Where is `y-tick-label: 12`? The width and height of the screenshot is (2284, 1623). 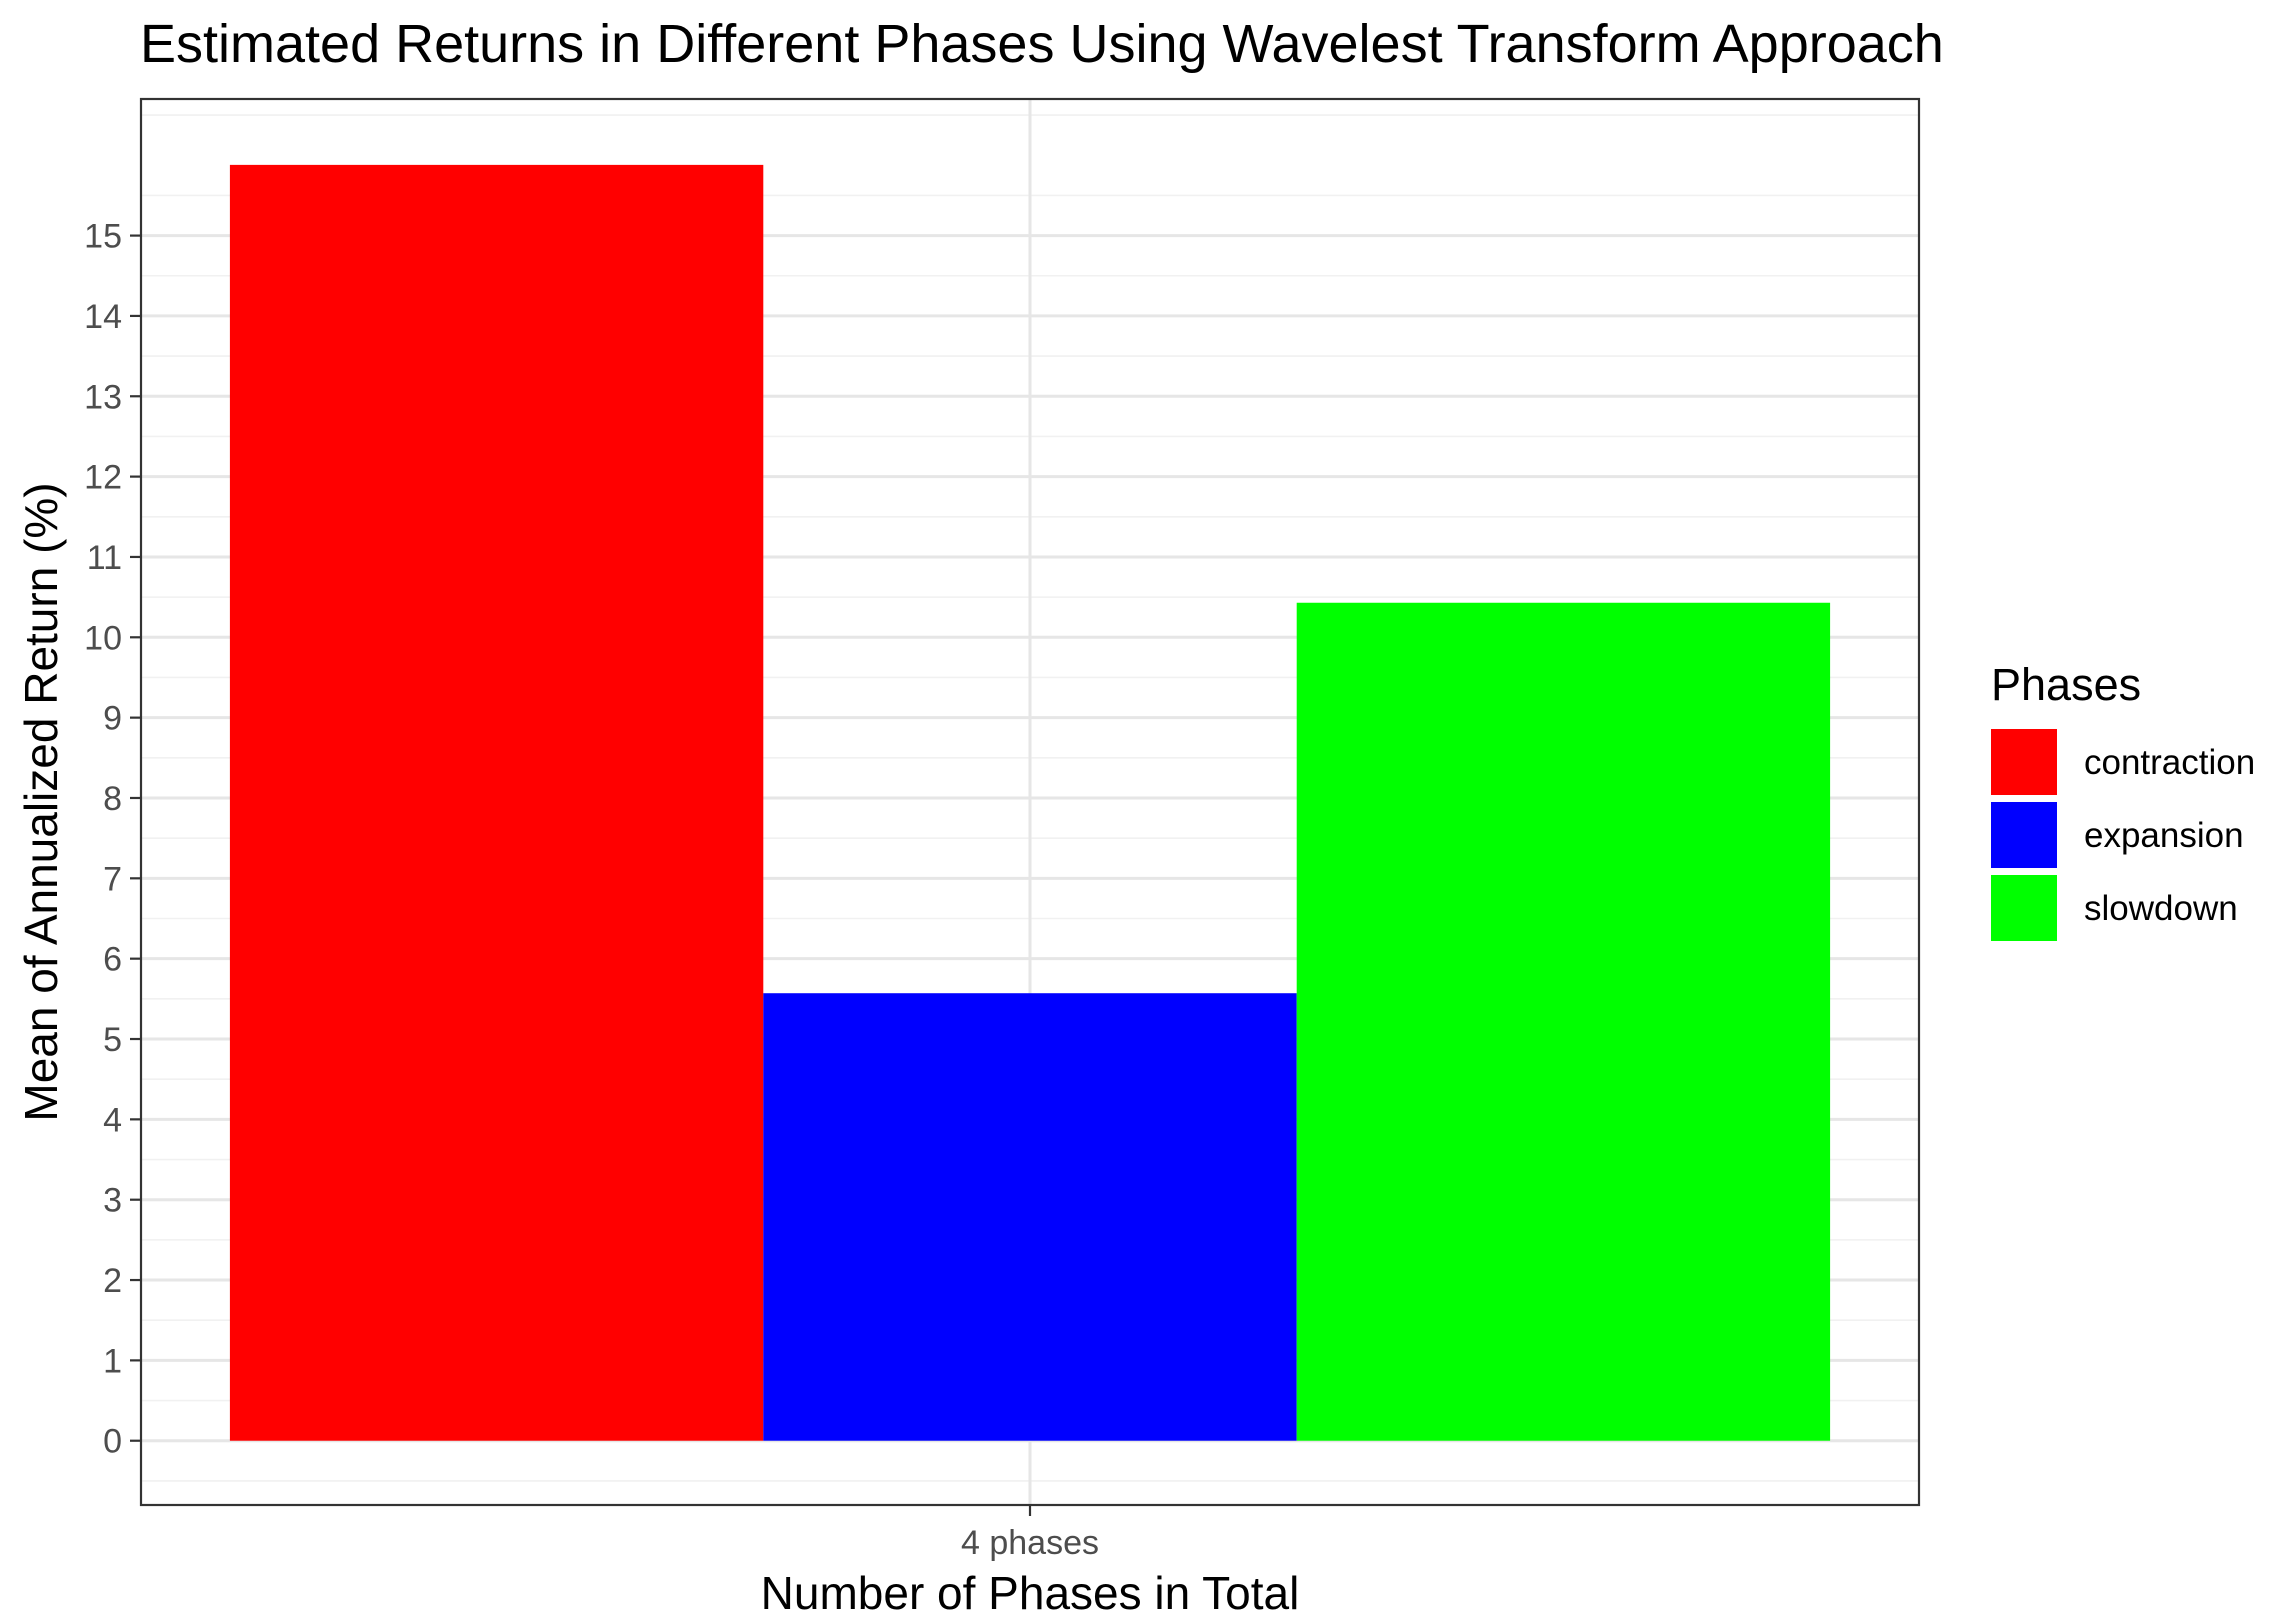
y-tick-label: 12 is located at coordinates (103, 478).